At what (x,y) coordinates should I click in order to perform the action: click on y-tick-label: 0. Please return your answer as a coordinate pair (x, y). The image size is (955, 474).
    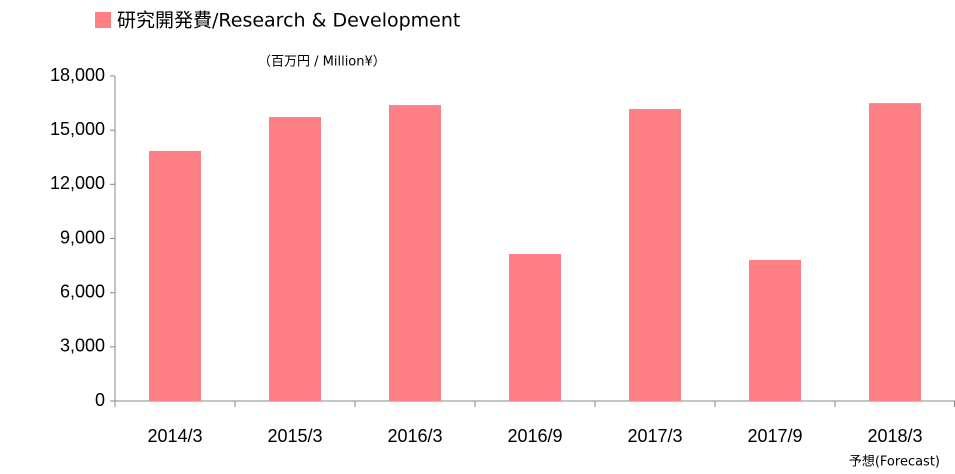
    Looking at the image, I should click on (100, 400).